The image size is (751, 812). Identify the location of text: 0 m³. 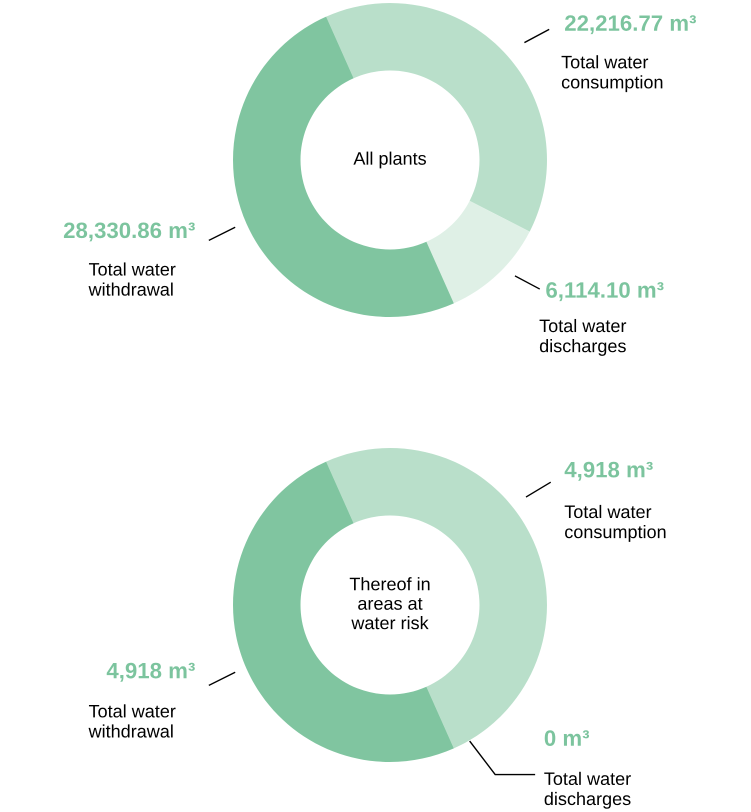
(567, 738).